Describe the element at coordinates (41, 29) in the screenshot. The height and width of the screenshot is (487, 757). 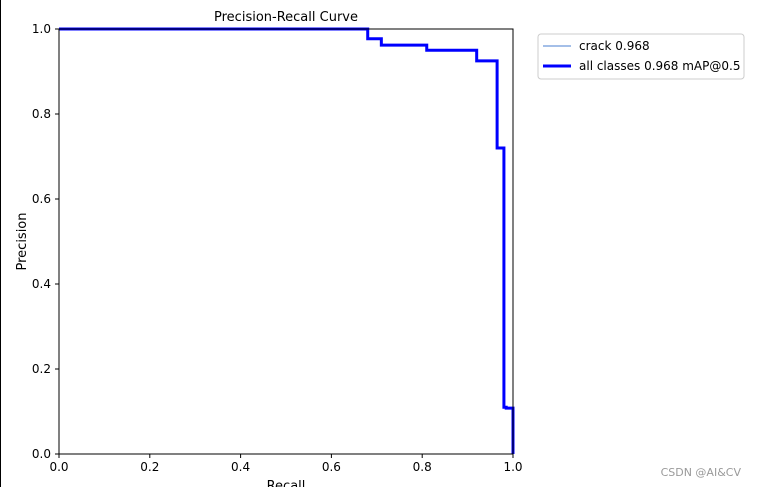
I see `y-tick-label: 1.0` at that location.